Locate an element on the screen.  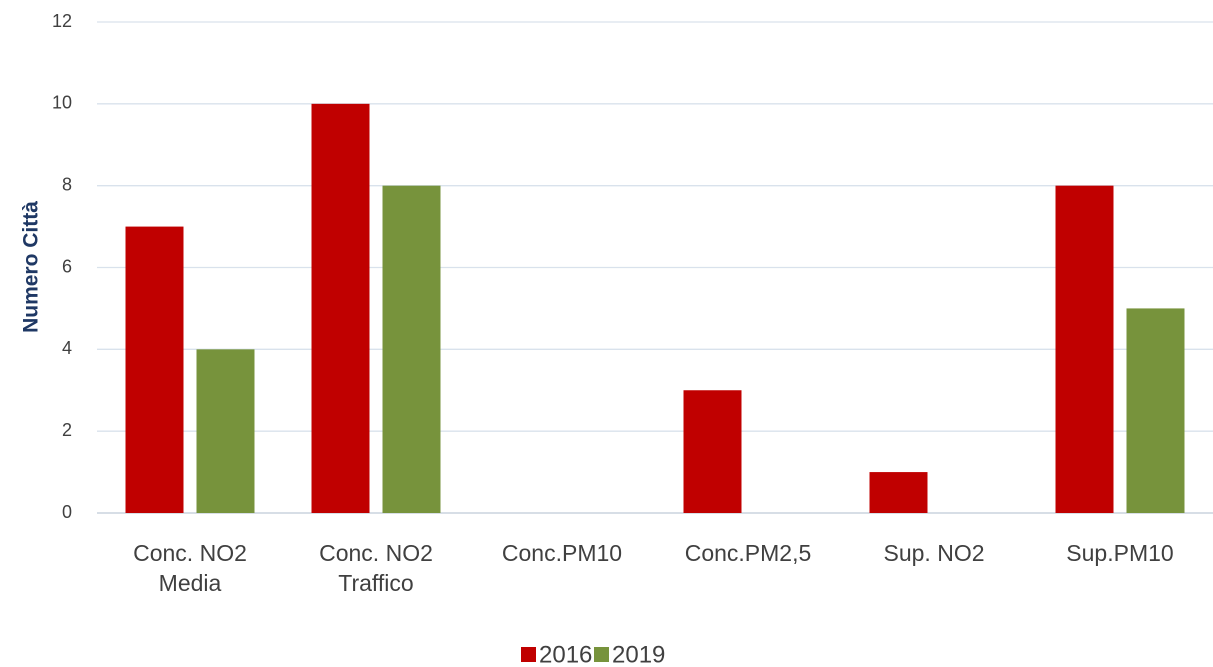
x-tick-label: Conc.PM2,5 is located at coordinates (748, 553).